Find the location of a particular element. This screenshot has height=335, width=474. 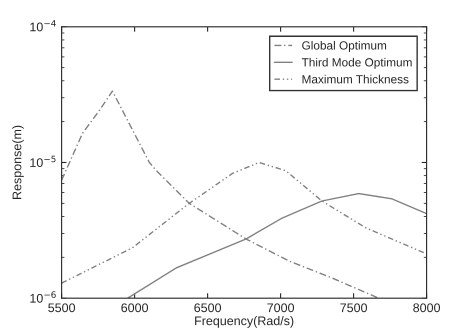

y-tick-label: 10$^{−6}$ is located at coordinates (43, 297).